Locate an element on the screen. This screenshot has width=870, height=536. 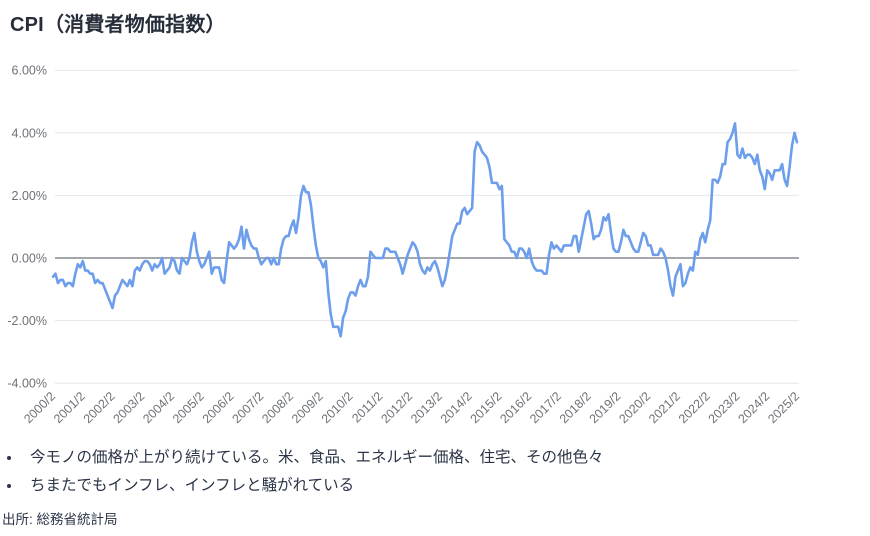
x-axis-label: 2003/2 is located at coordinates (128, 407).